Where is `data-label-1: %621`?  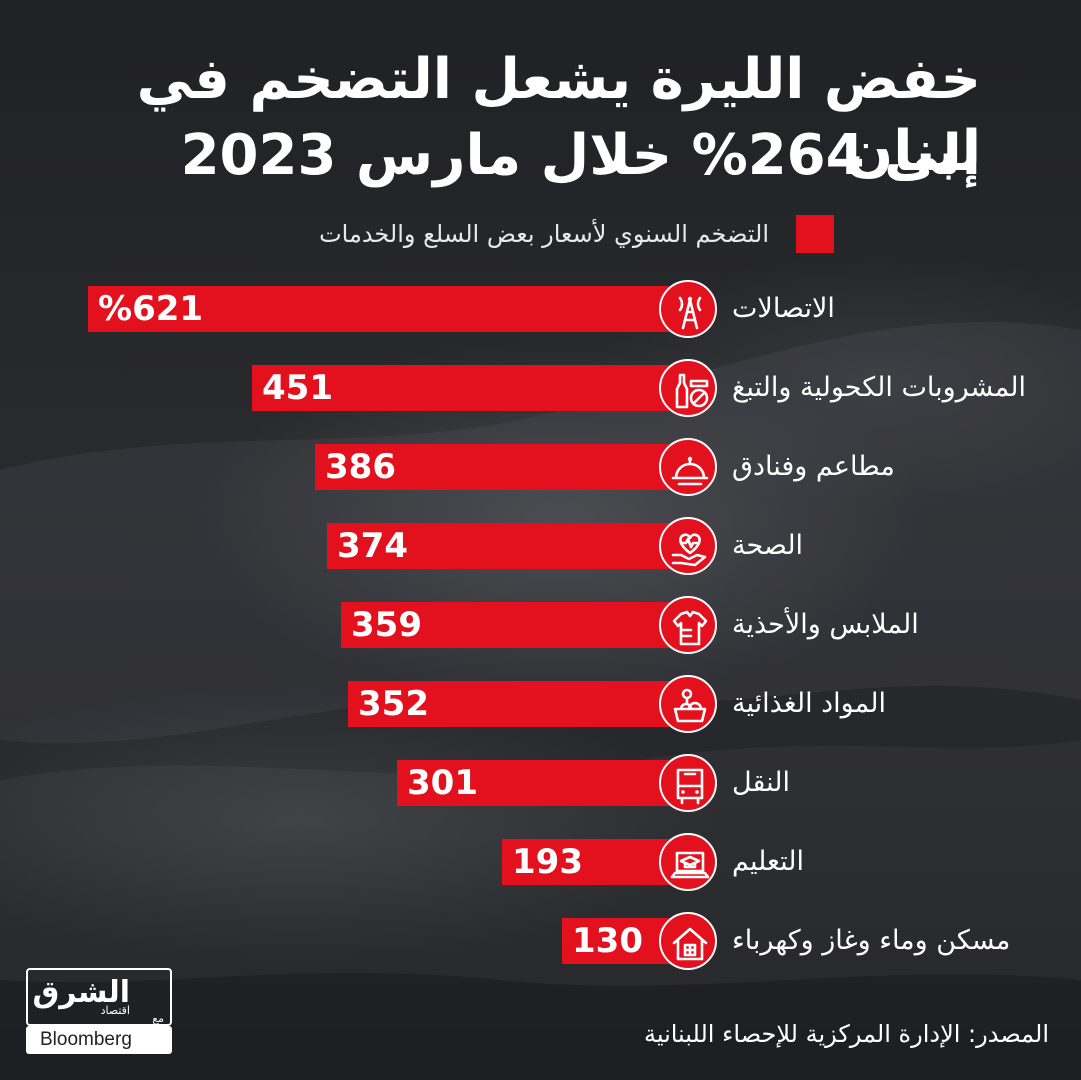 data-label-1: %621 is located at coordinates (151, 309).